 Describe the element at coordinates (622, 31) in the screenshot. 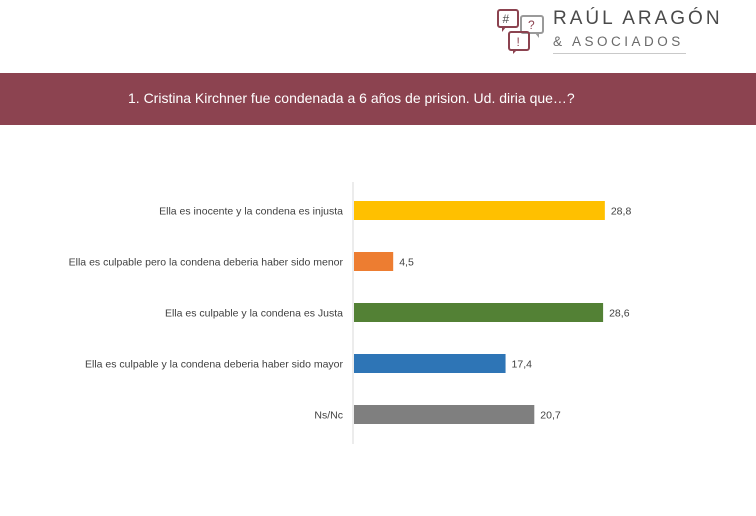

I see `brand-logo: # ? ! RAÚL ARAGÓN & ASOCIADOS` at that location.